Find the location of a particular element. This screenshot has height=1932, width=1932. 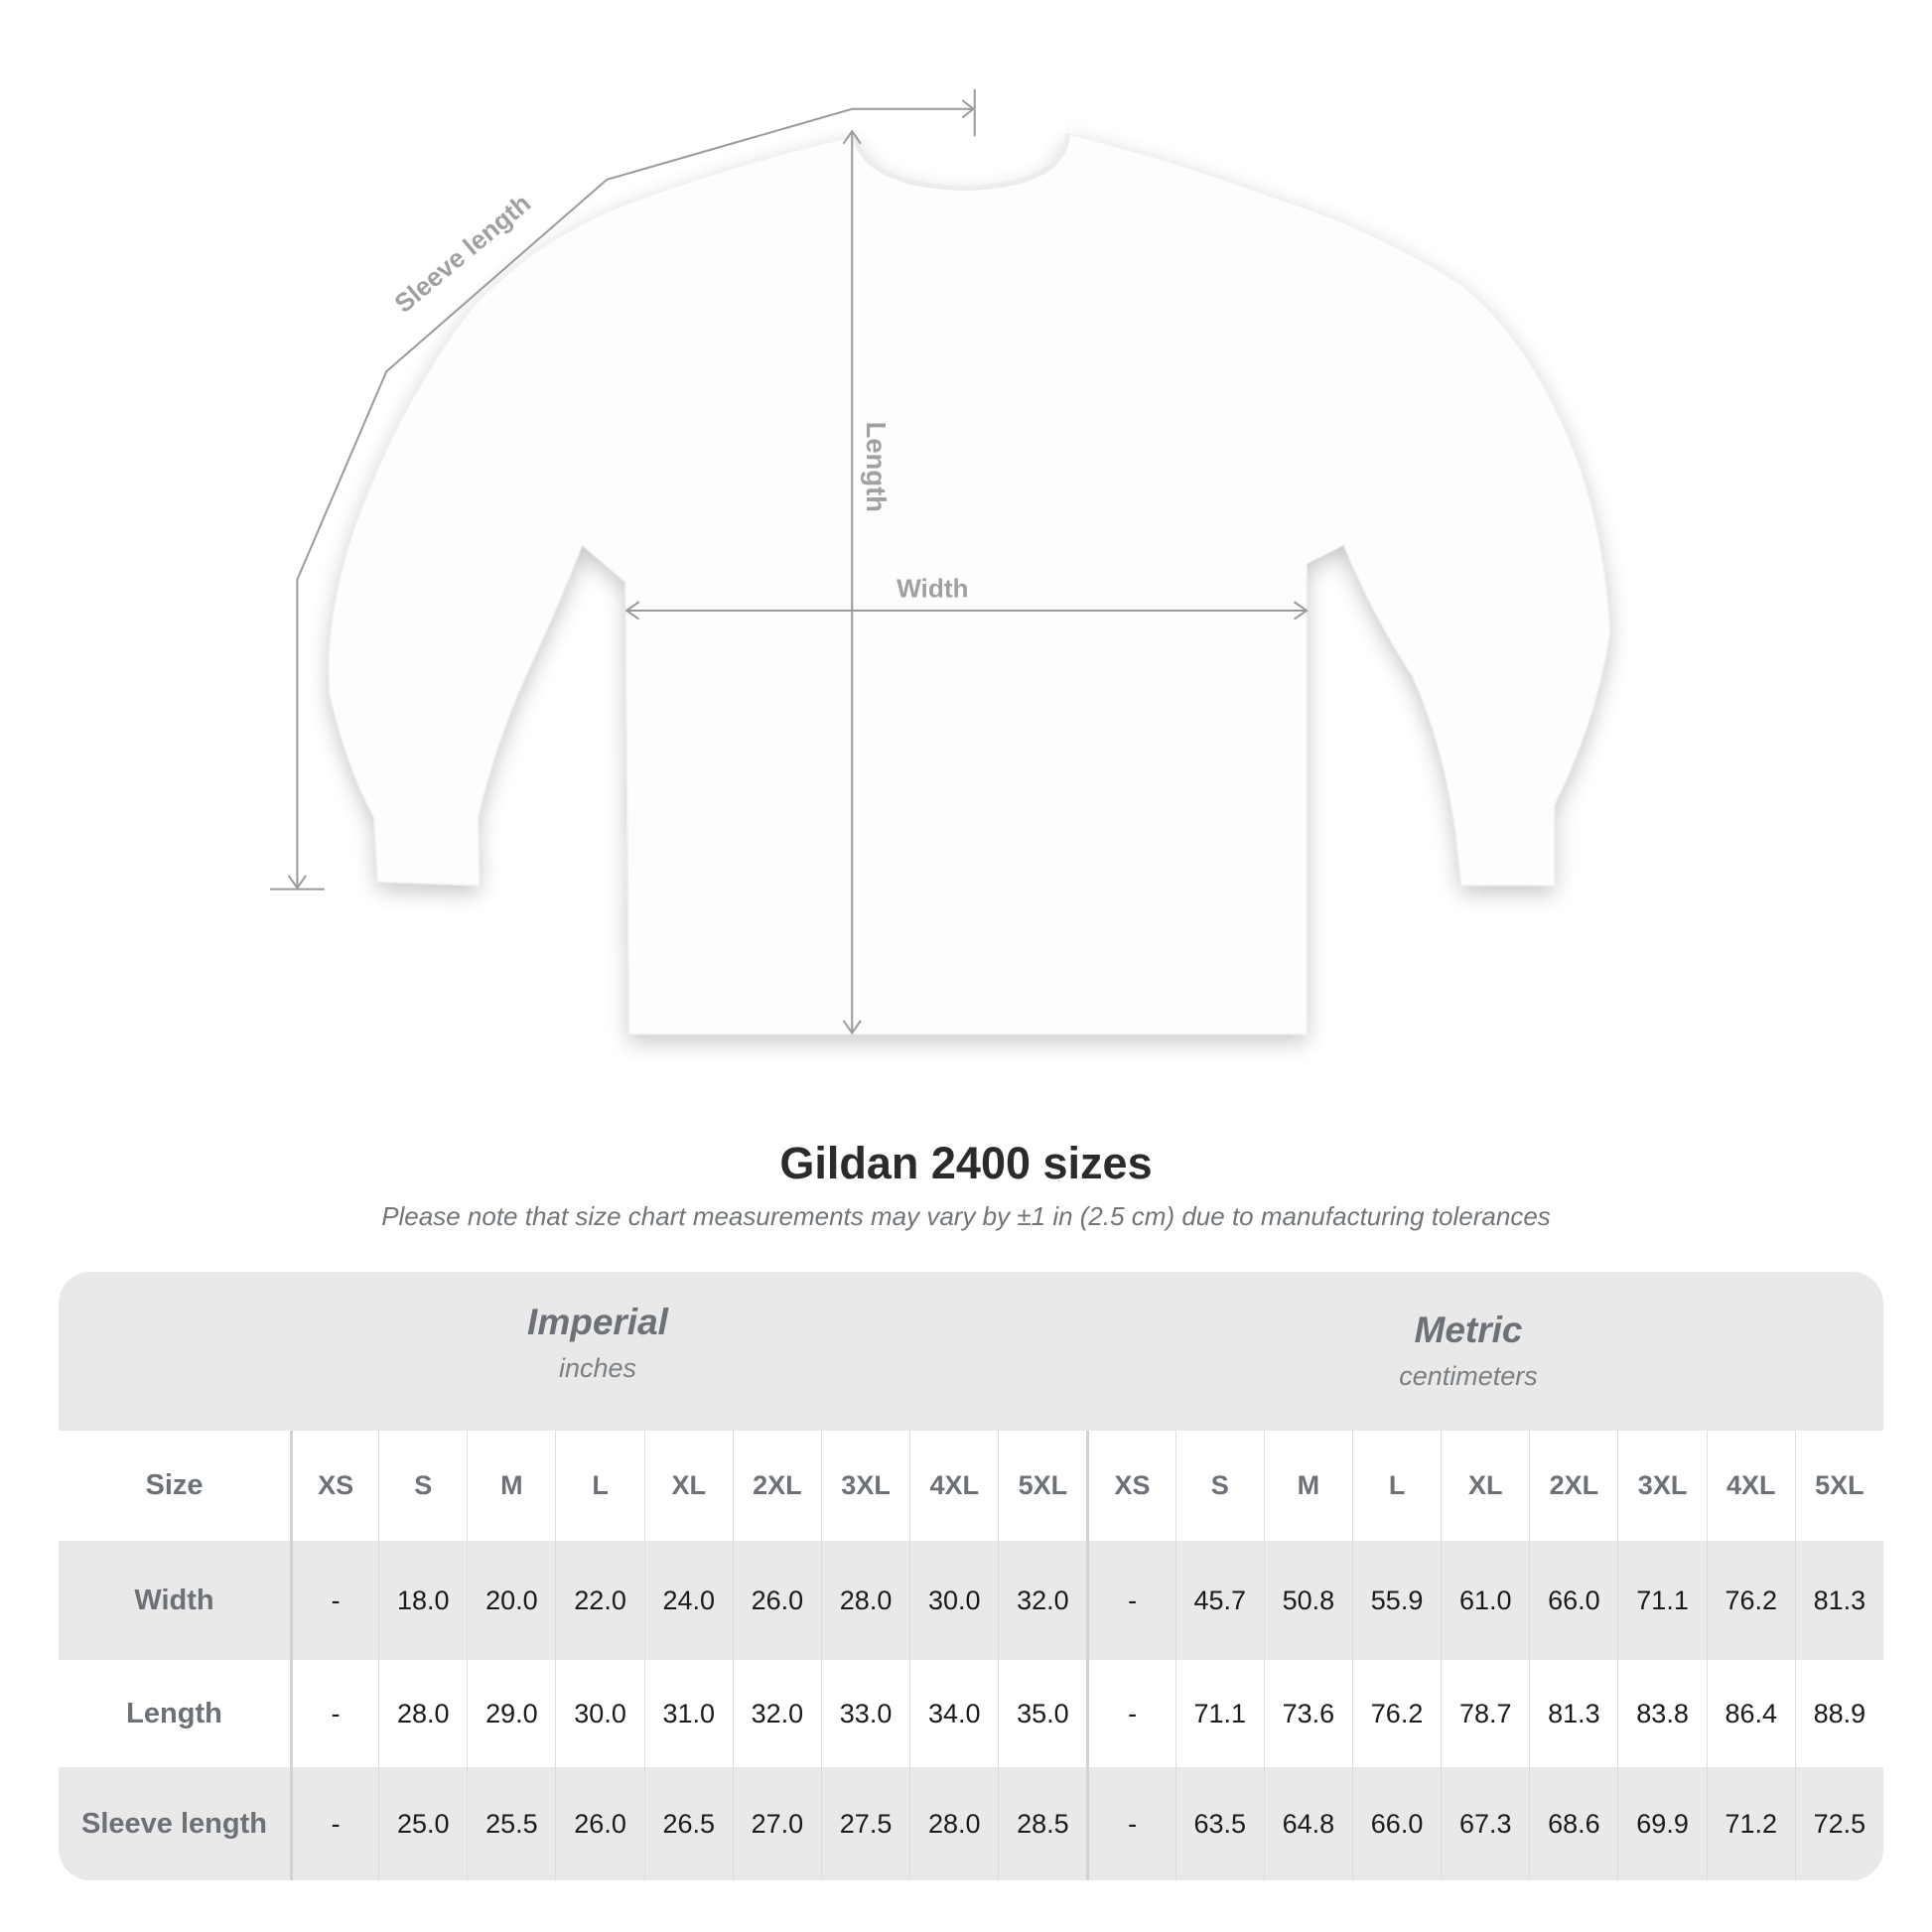

metric-value-cell: 78.7 is located at coordinates (1486, 1714).